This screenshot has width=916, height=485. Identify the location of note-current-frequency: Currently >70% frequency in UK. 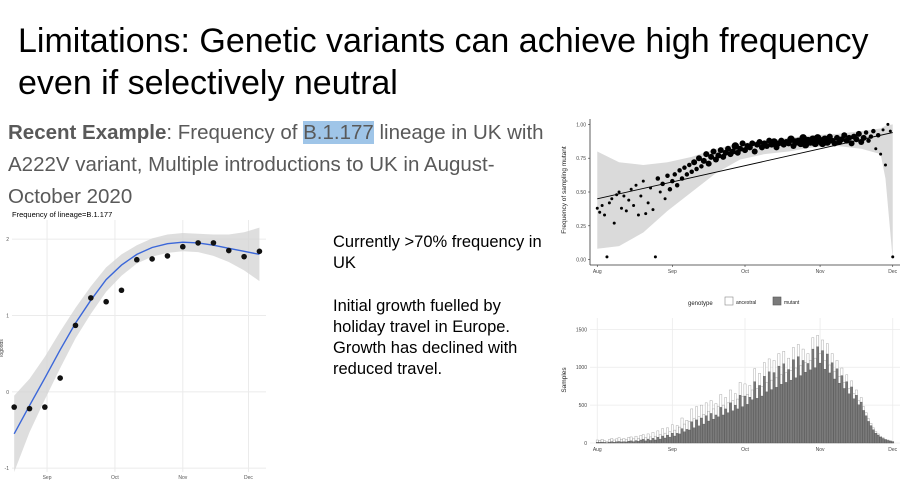
(437, 252).